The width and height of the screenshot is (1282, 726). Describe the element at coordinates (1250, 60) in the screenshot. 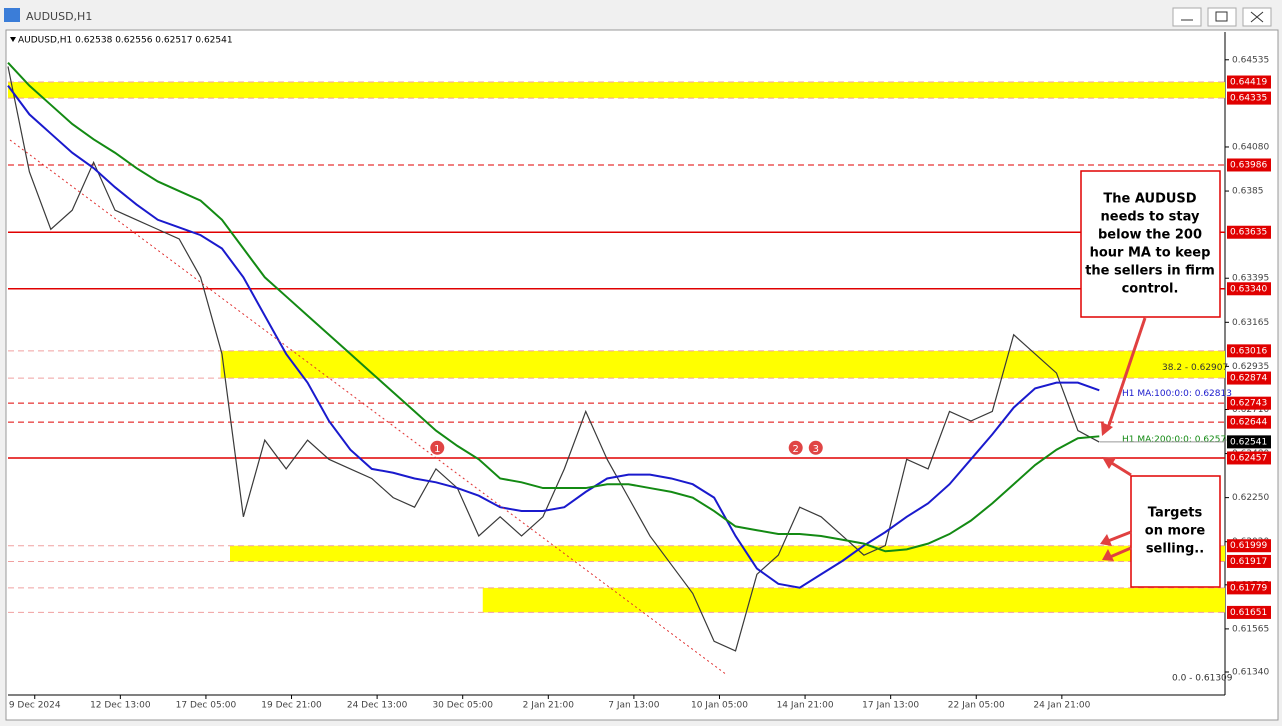

I see `y-tick-label: 0.64535` at that location.